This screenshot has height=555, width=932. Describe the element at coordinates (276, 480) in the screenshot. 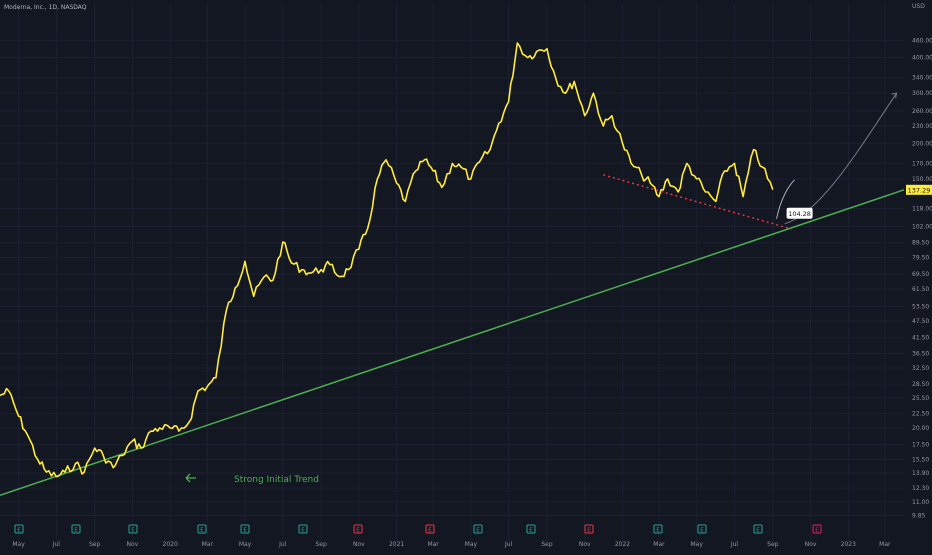

I see `annotation-text: Strong Initial Trend` at that location.